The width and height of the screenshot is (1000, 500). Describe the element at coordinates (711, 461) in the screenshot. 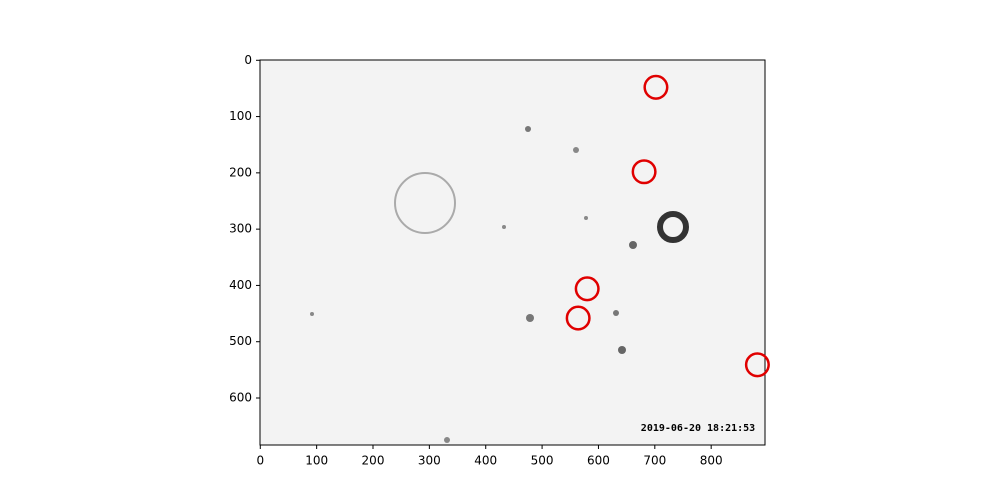

I see `x-tick-label: 800` at that location.